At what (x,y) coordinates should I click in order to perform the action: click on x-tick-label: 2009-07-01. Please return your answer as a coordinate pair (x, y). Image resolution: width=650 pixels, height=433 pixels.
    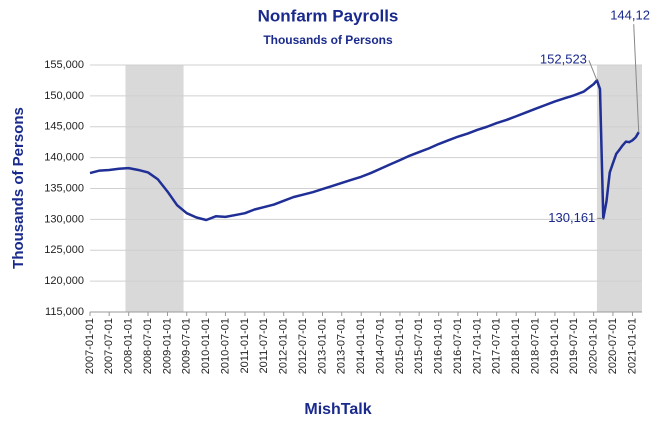
    Looking at the image, I should click on (187, 346).